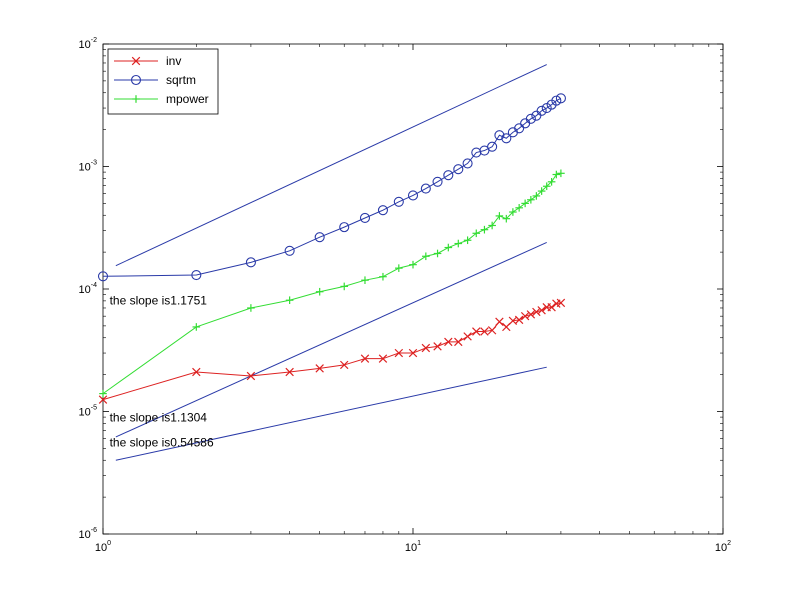 The image size is (800, 599). I want to click on x-tick-label: 10¹, so click(413, 547).